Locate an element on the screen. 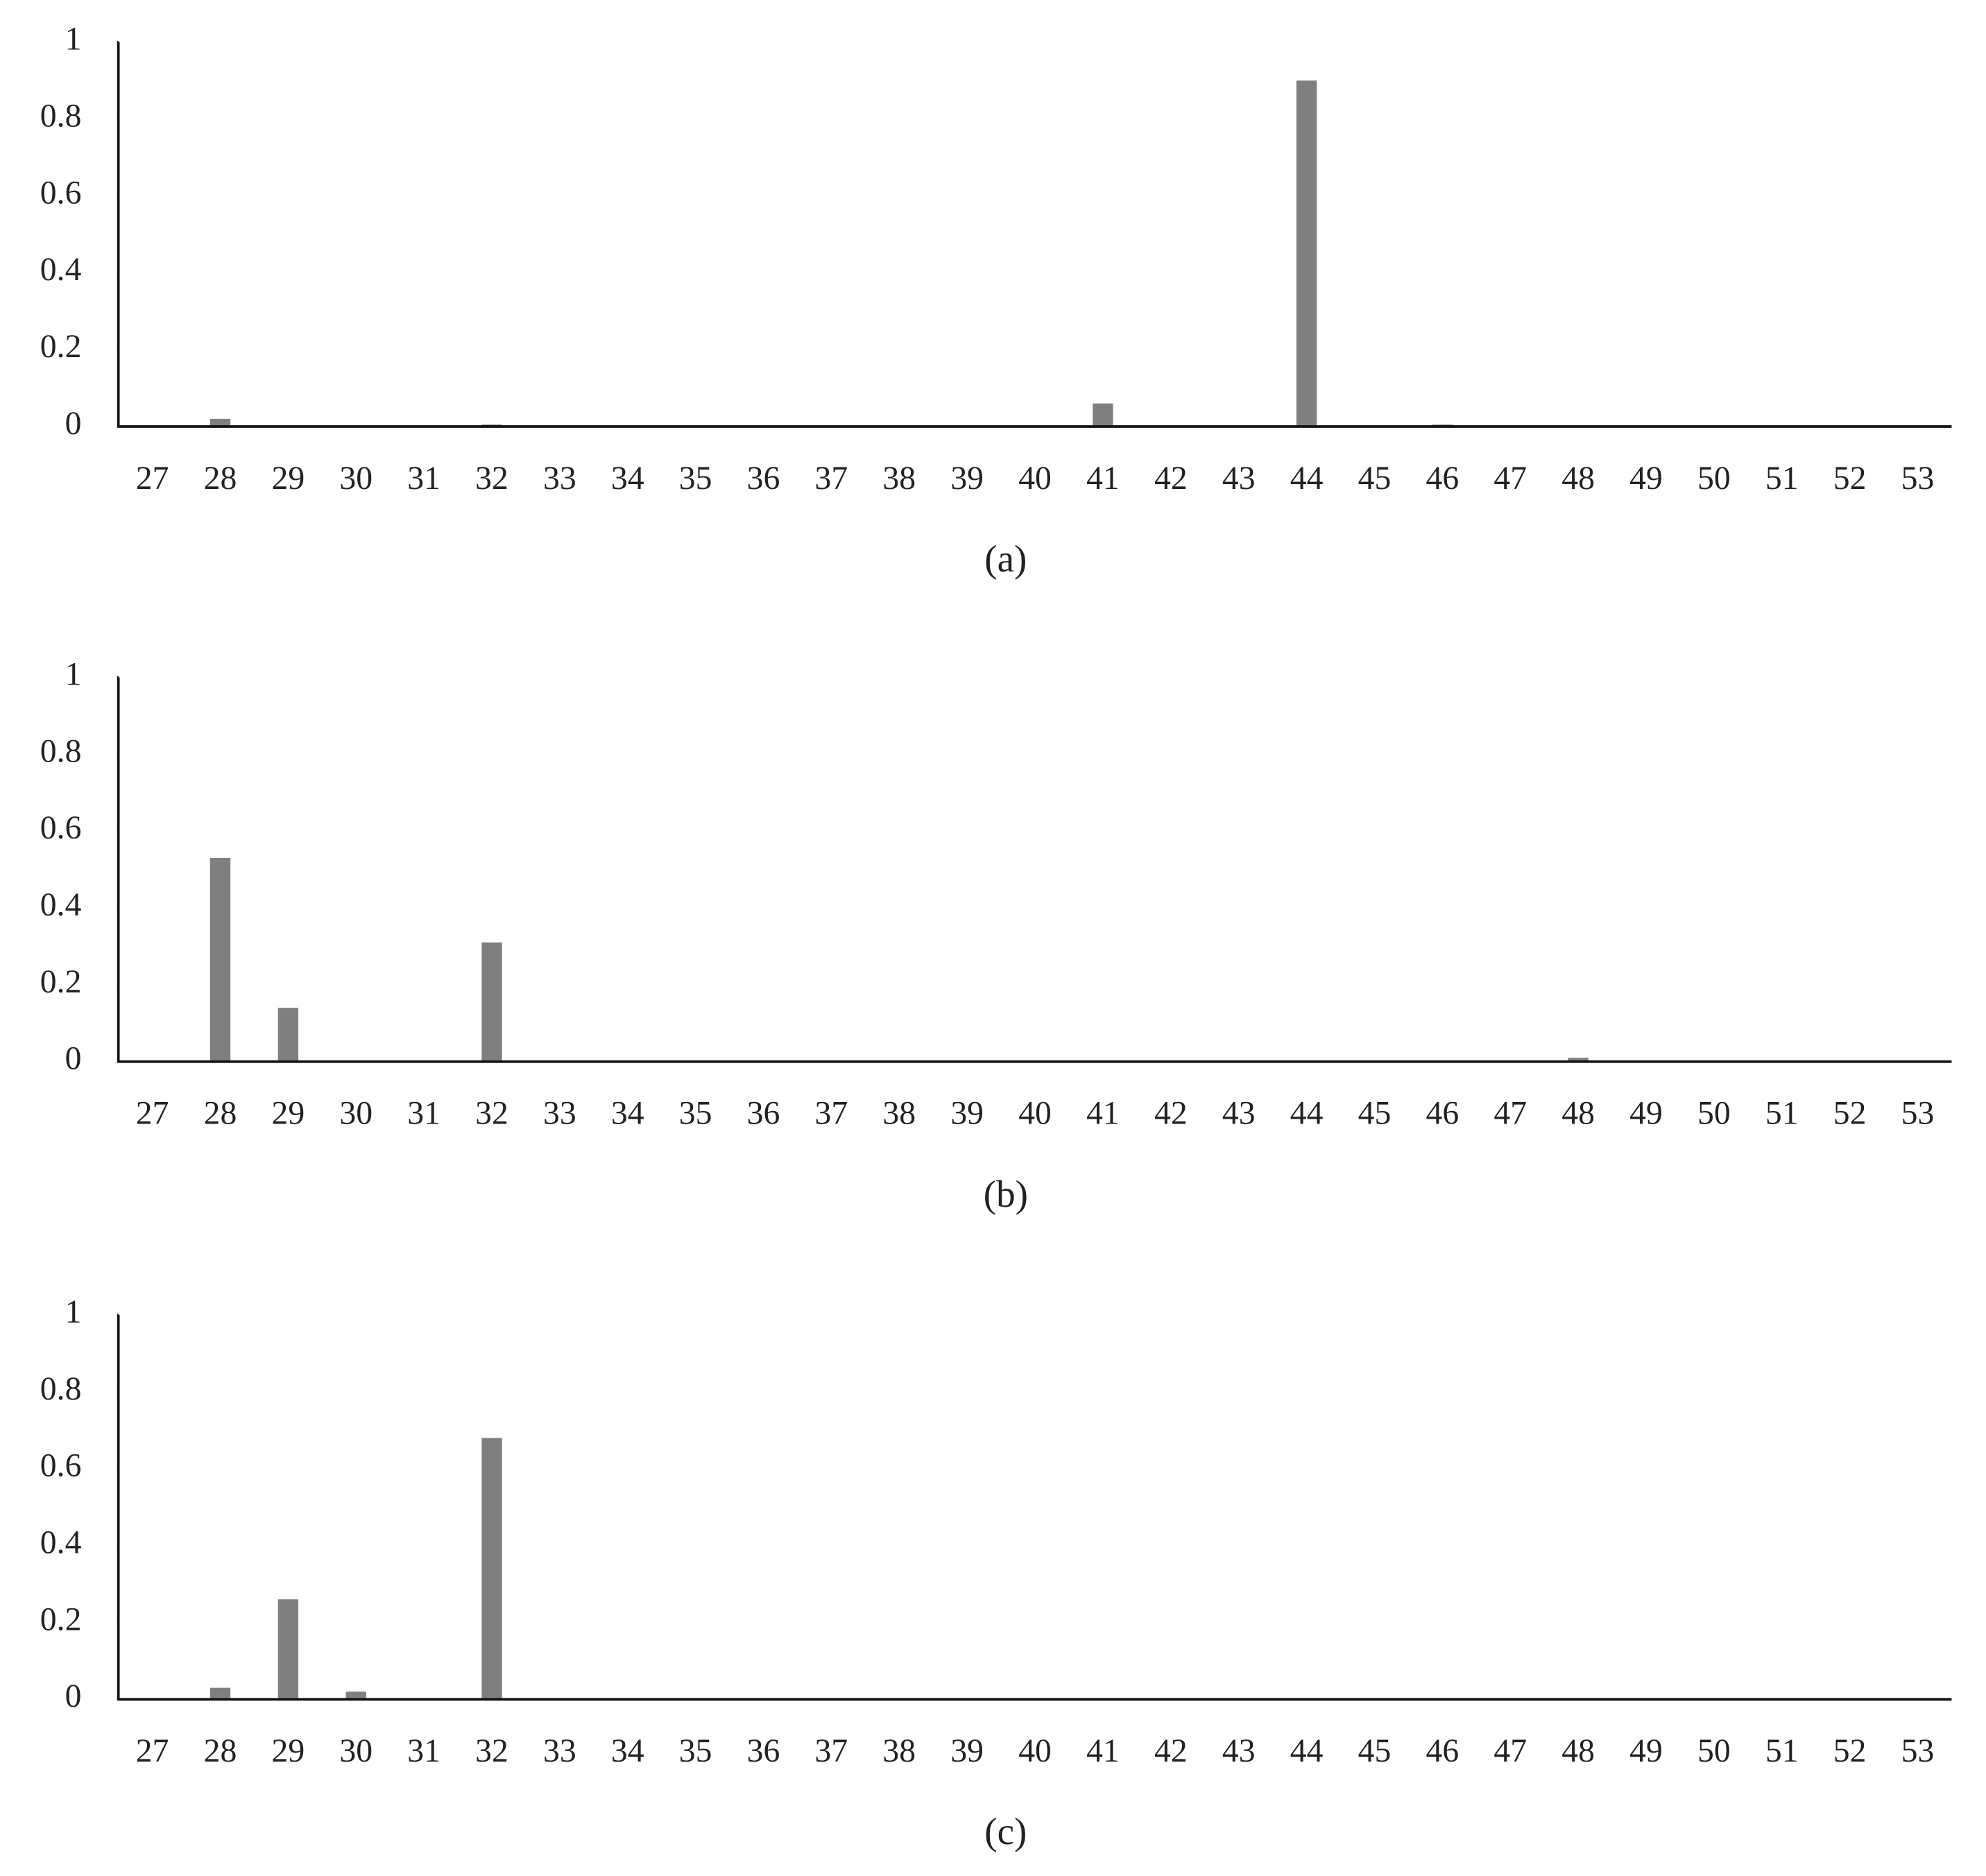 The image size is (1986, 1876). x-tick-label: 40 is located at coordinates (1035, 1113).